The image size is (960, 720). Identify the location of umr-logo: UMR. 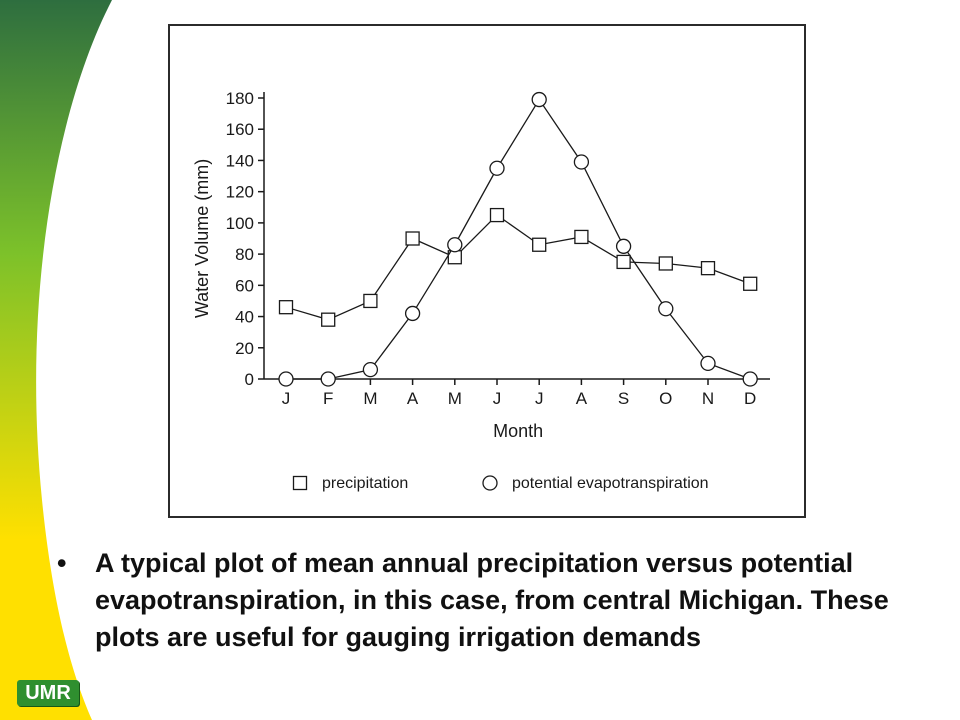
(48, 693).